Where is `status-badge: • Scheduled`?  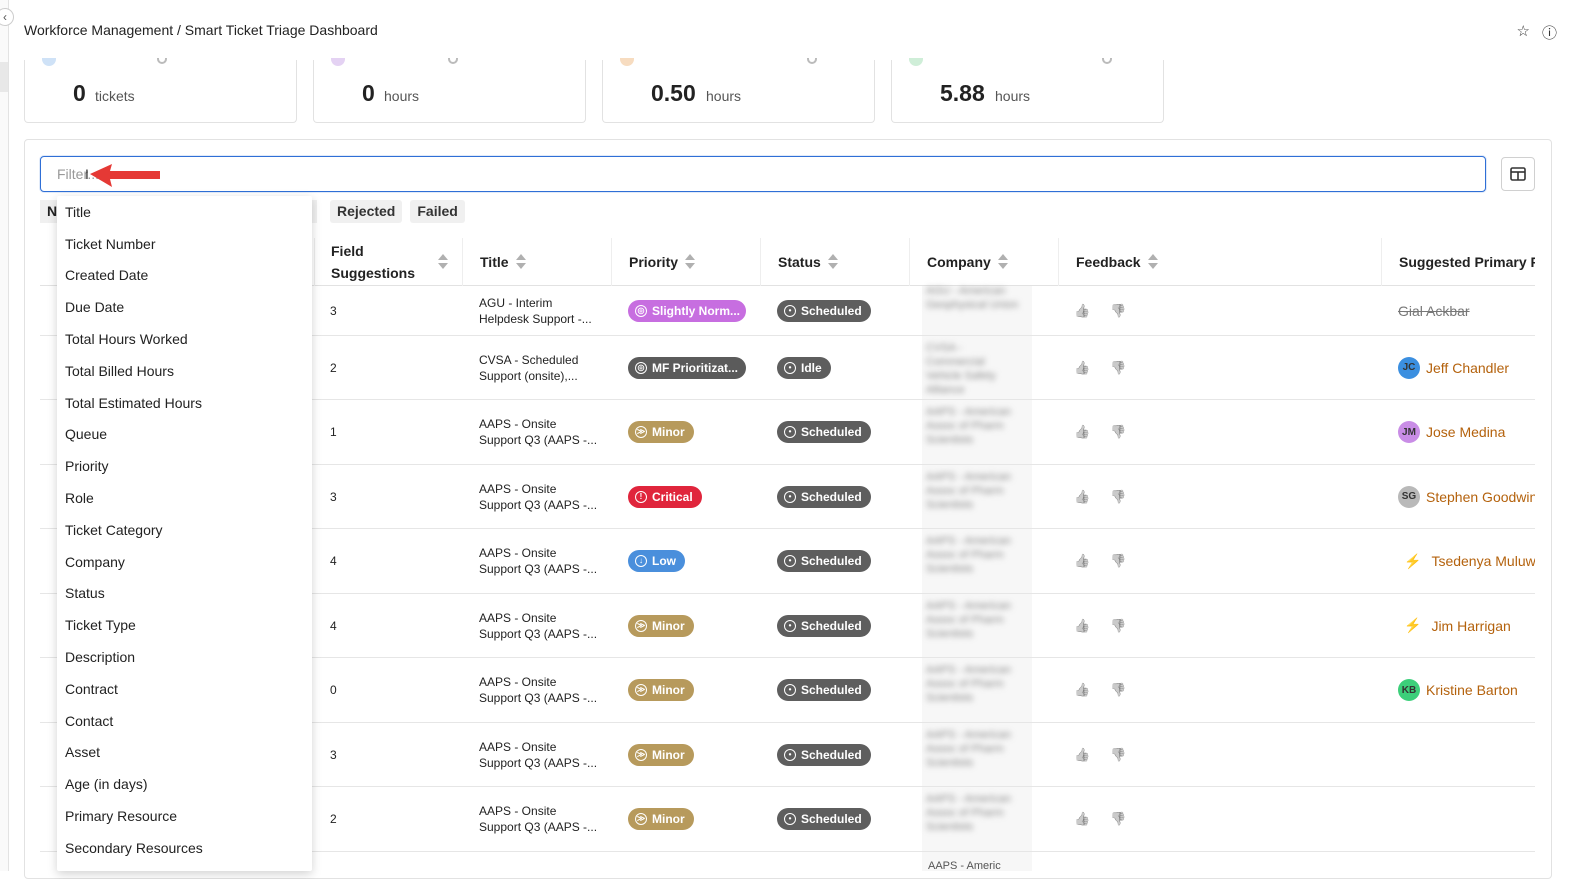
status-badge: • Scheduled is located at coordinates (824, 625).